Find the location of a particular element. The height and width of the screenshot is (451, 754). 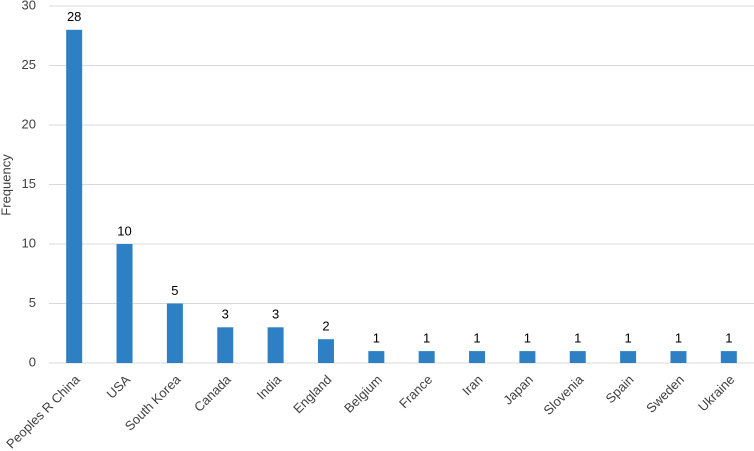

x-tick-label: USA is located at coordinates (119, 387).